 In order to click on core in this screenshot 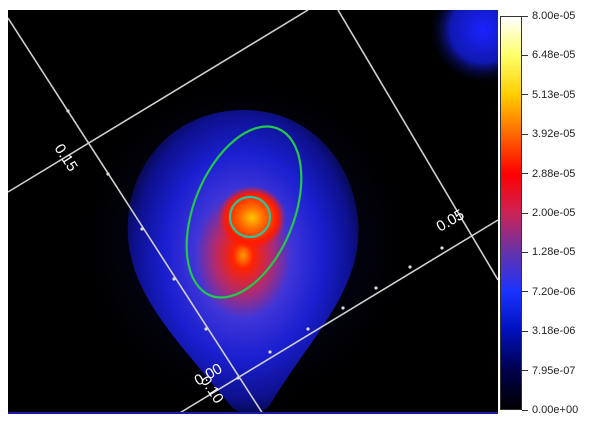, I will do `click(252, 218)`.